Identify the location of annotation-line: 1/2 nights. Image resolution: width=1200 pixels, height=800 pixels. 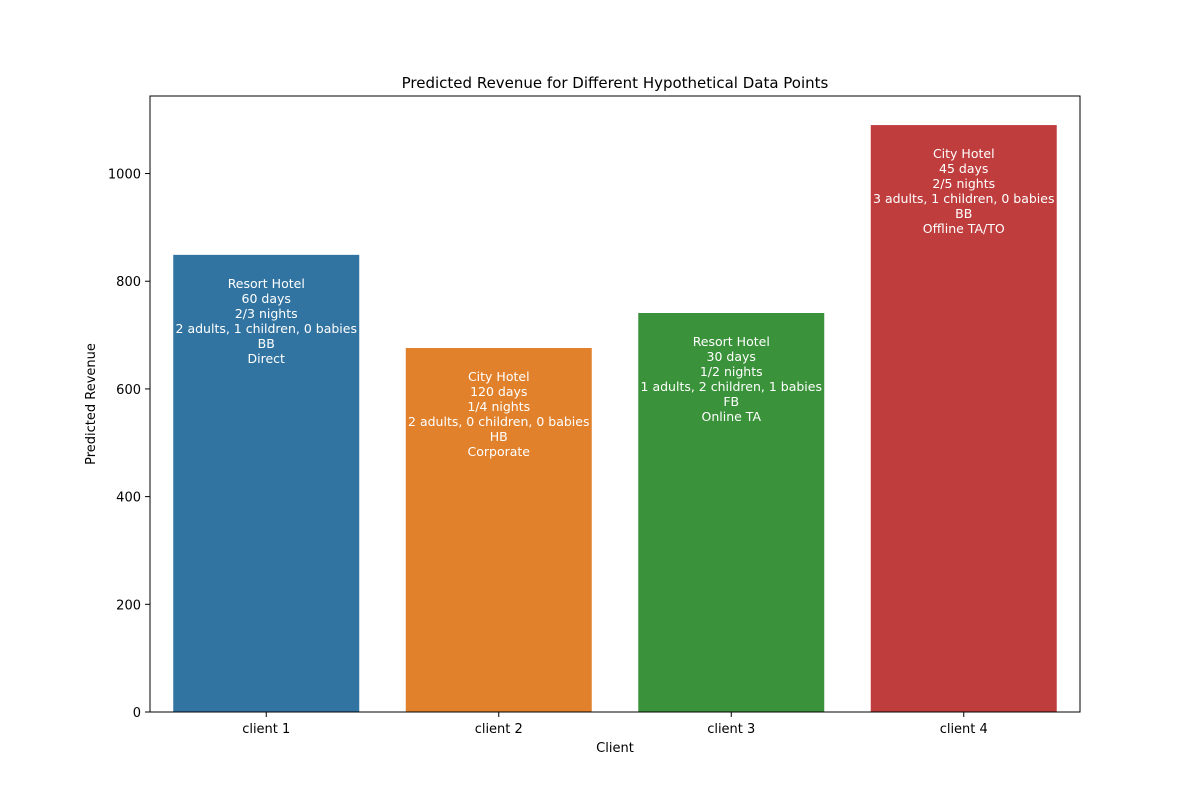
(731, 371).